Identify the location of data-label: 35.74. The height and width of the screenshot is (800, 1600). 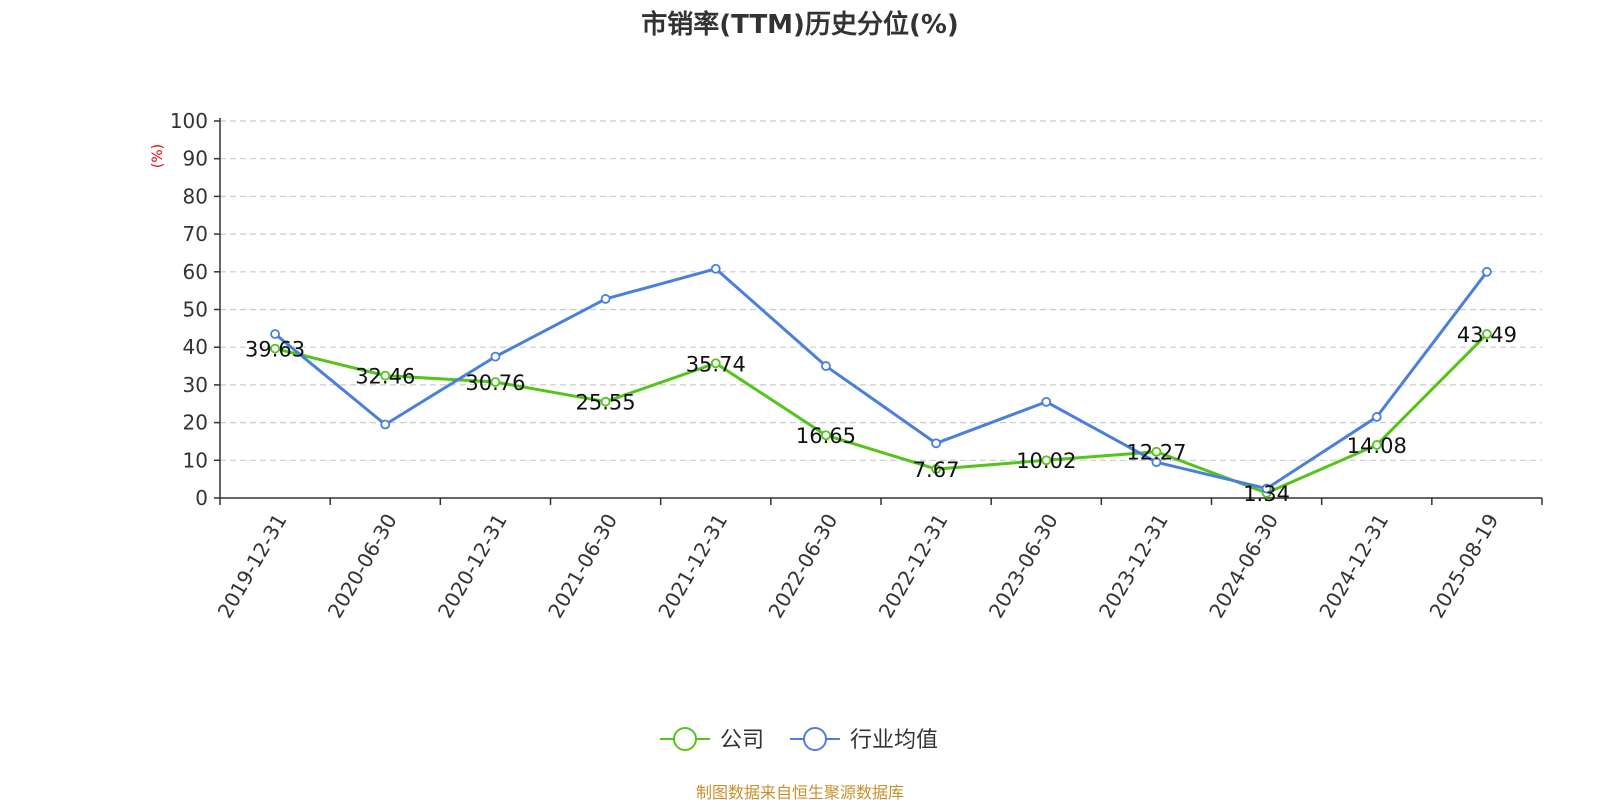
(716, 364).